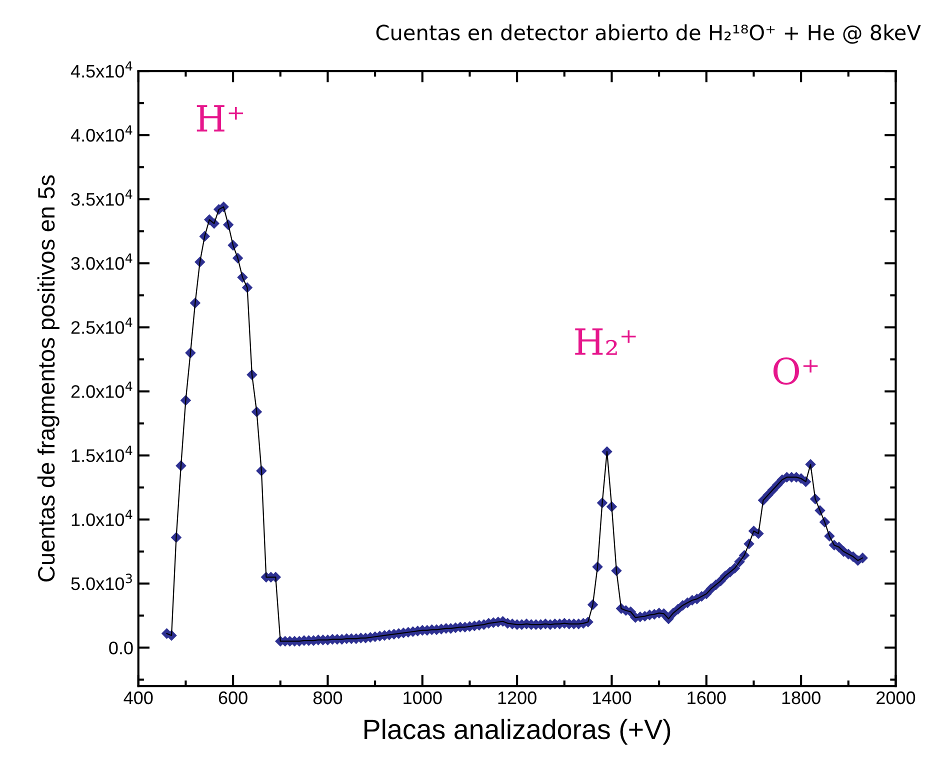  What do you see at coordinates (896, 697) in the screenshot?
I see `x-tick-label: 2000` at bounding box center [896, 697].